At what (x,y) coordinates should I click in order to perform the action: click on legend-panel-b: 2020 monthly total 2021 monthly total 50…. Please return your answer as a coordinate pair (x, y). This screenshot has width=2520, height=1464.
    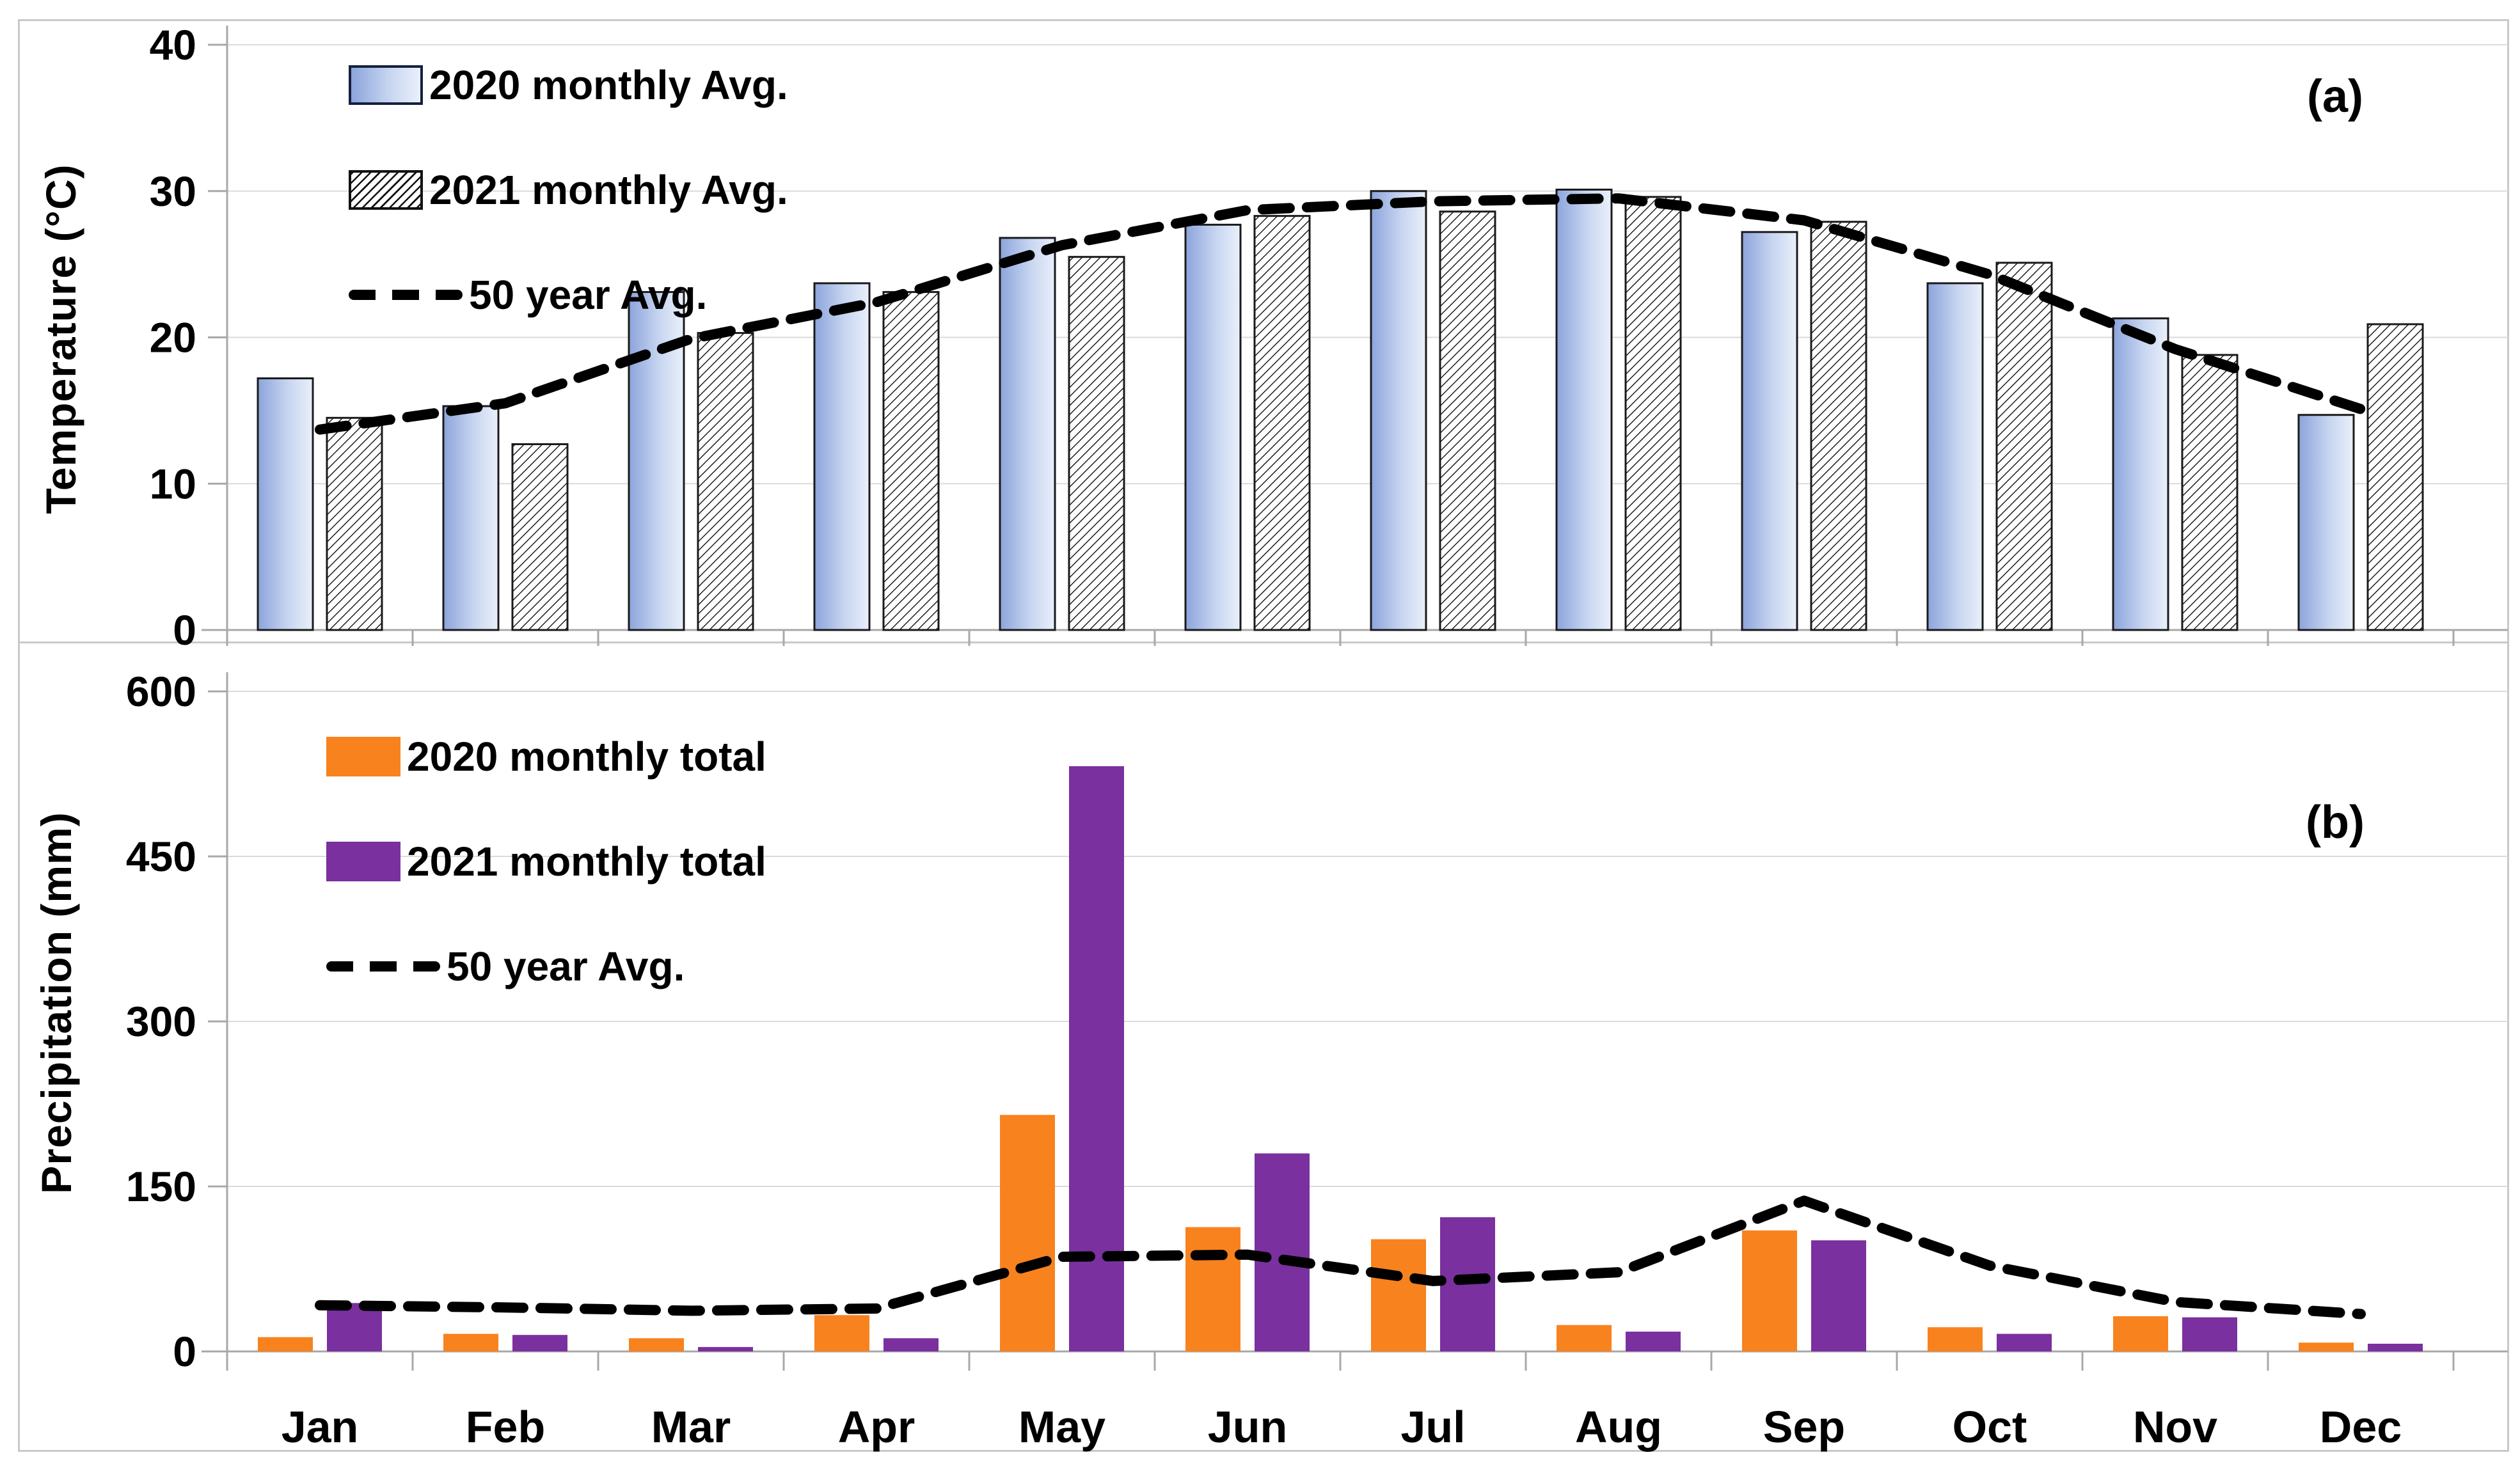
    Looking at the image, I should click on (546, 892).